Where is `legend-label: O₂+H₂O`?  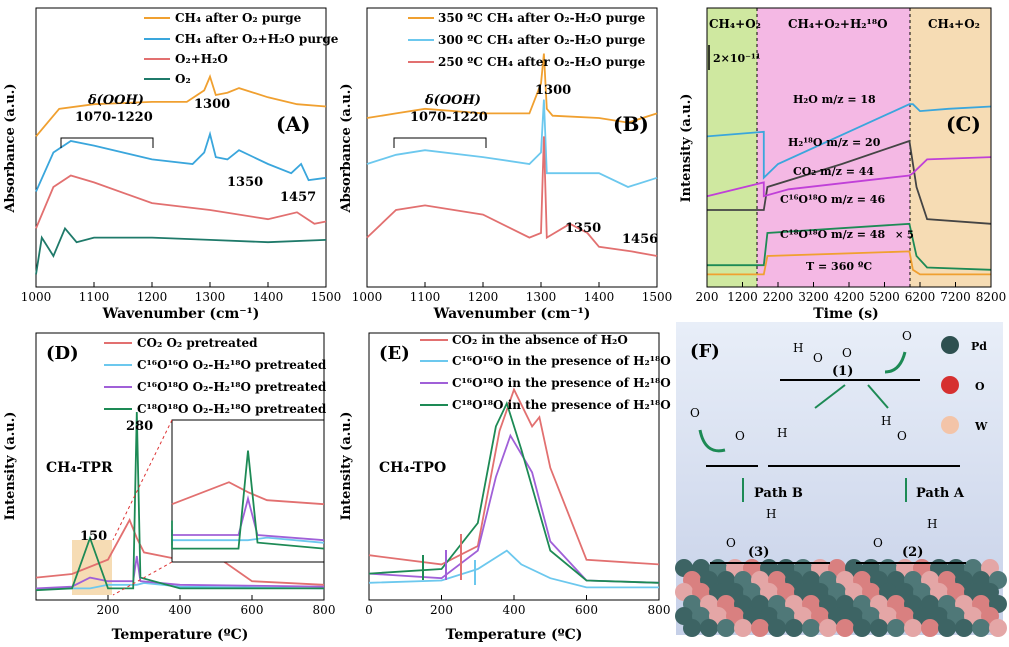
legend-label: O₂+H₂O is located at coordinates (201, 59).